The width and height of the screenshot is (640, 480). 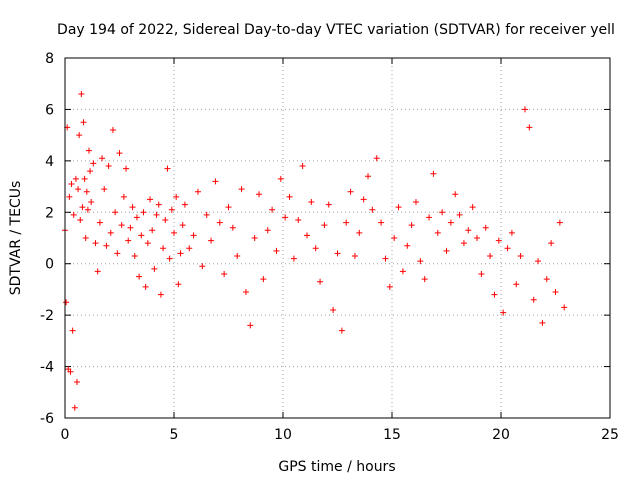 I want to click on x-axis-label: GPS time / hours, so click(x=336, y=467).